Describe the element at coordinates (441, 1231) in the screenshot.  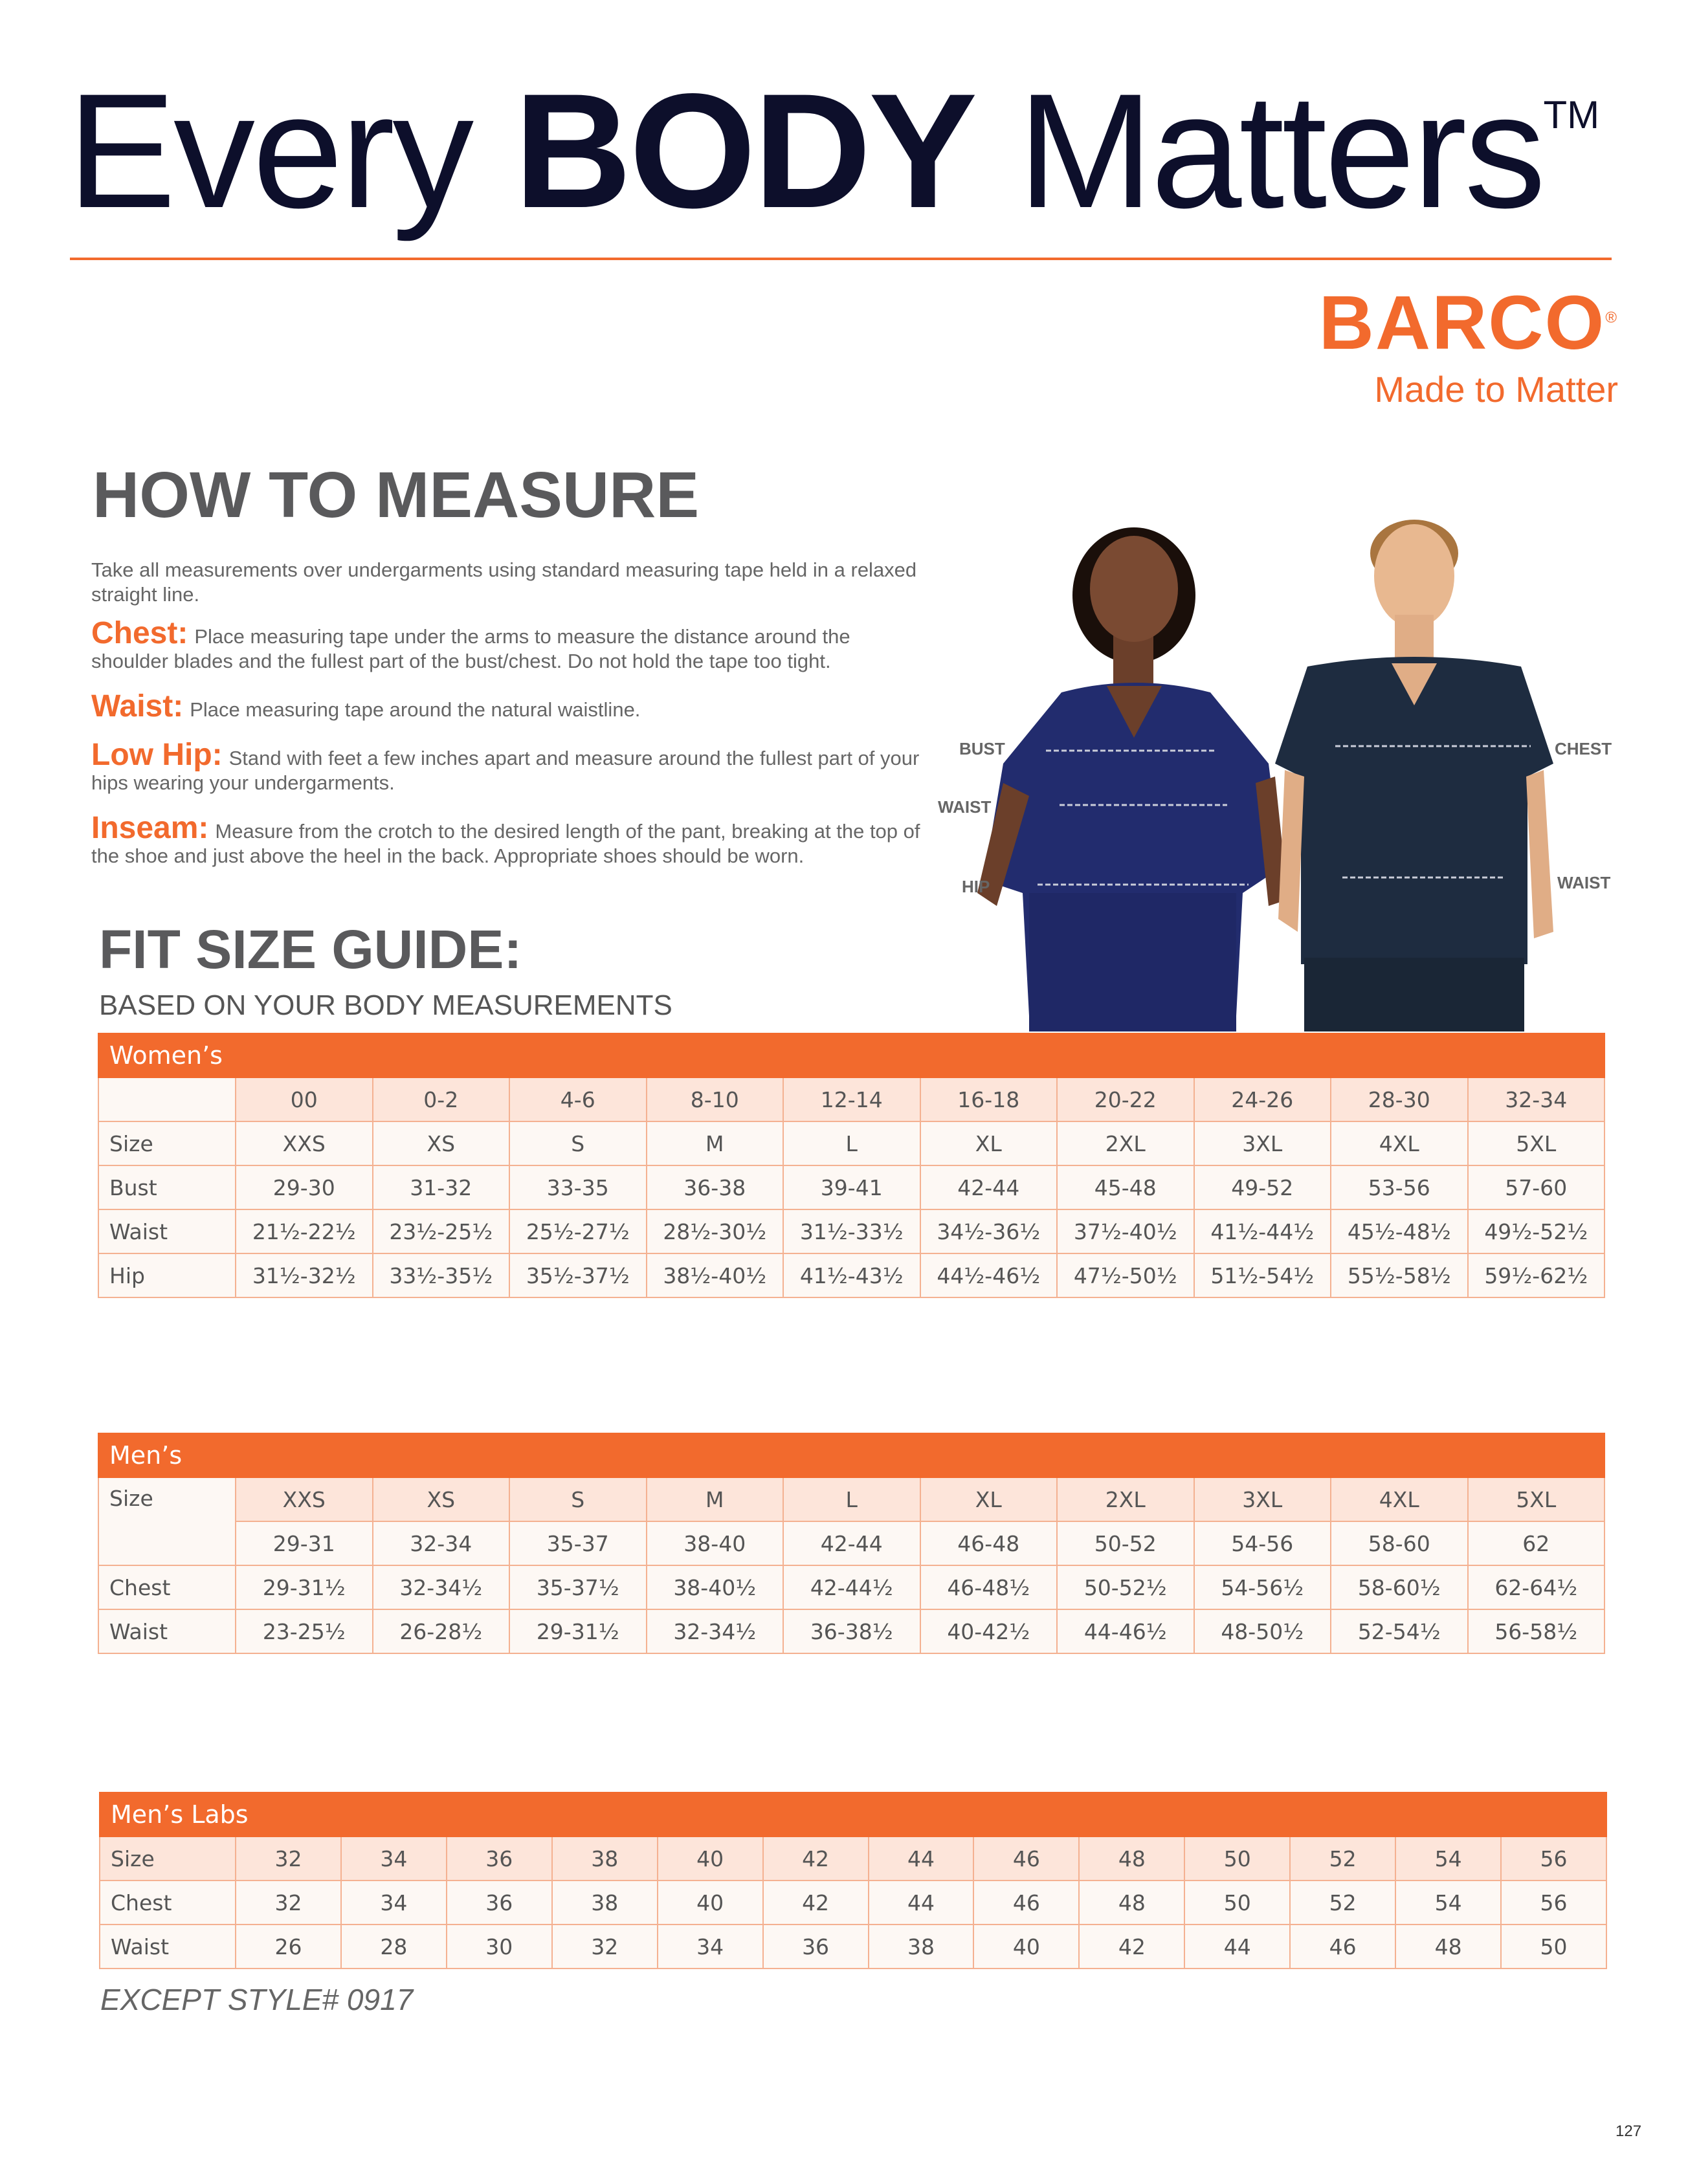
I see `table-cell: 23½-25½` at that location.